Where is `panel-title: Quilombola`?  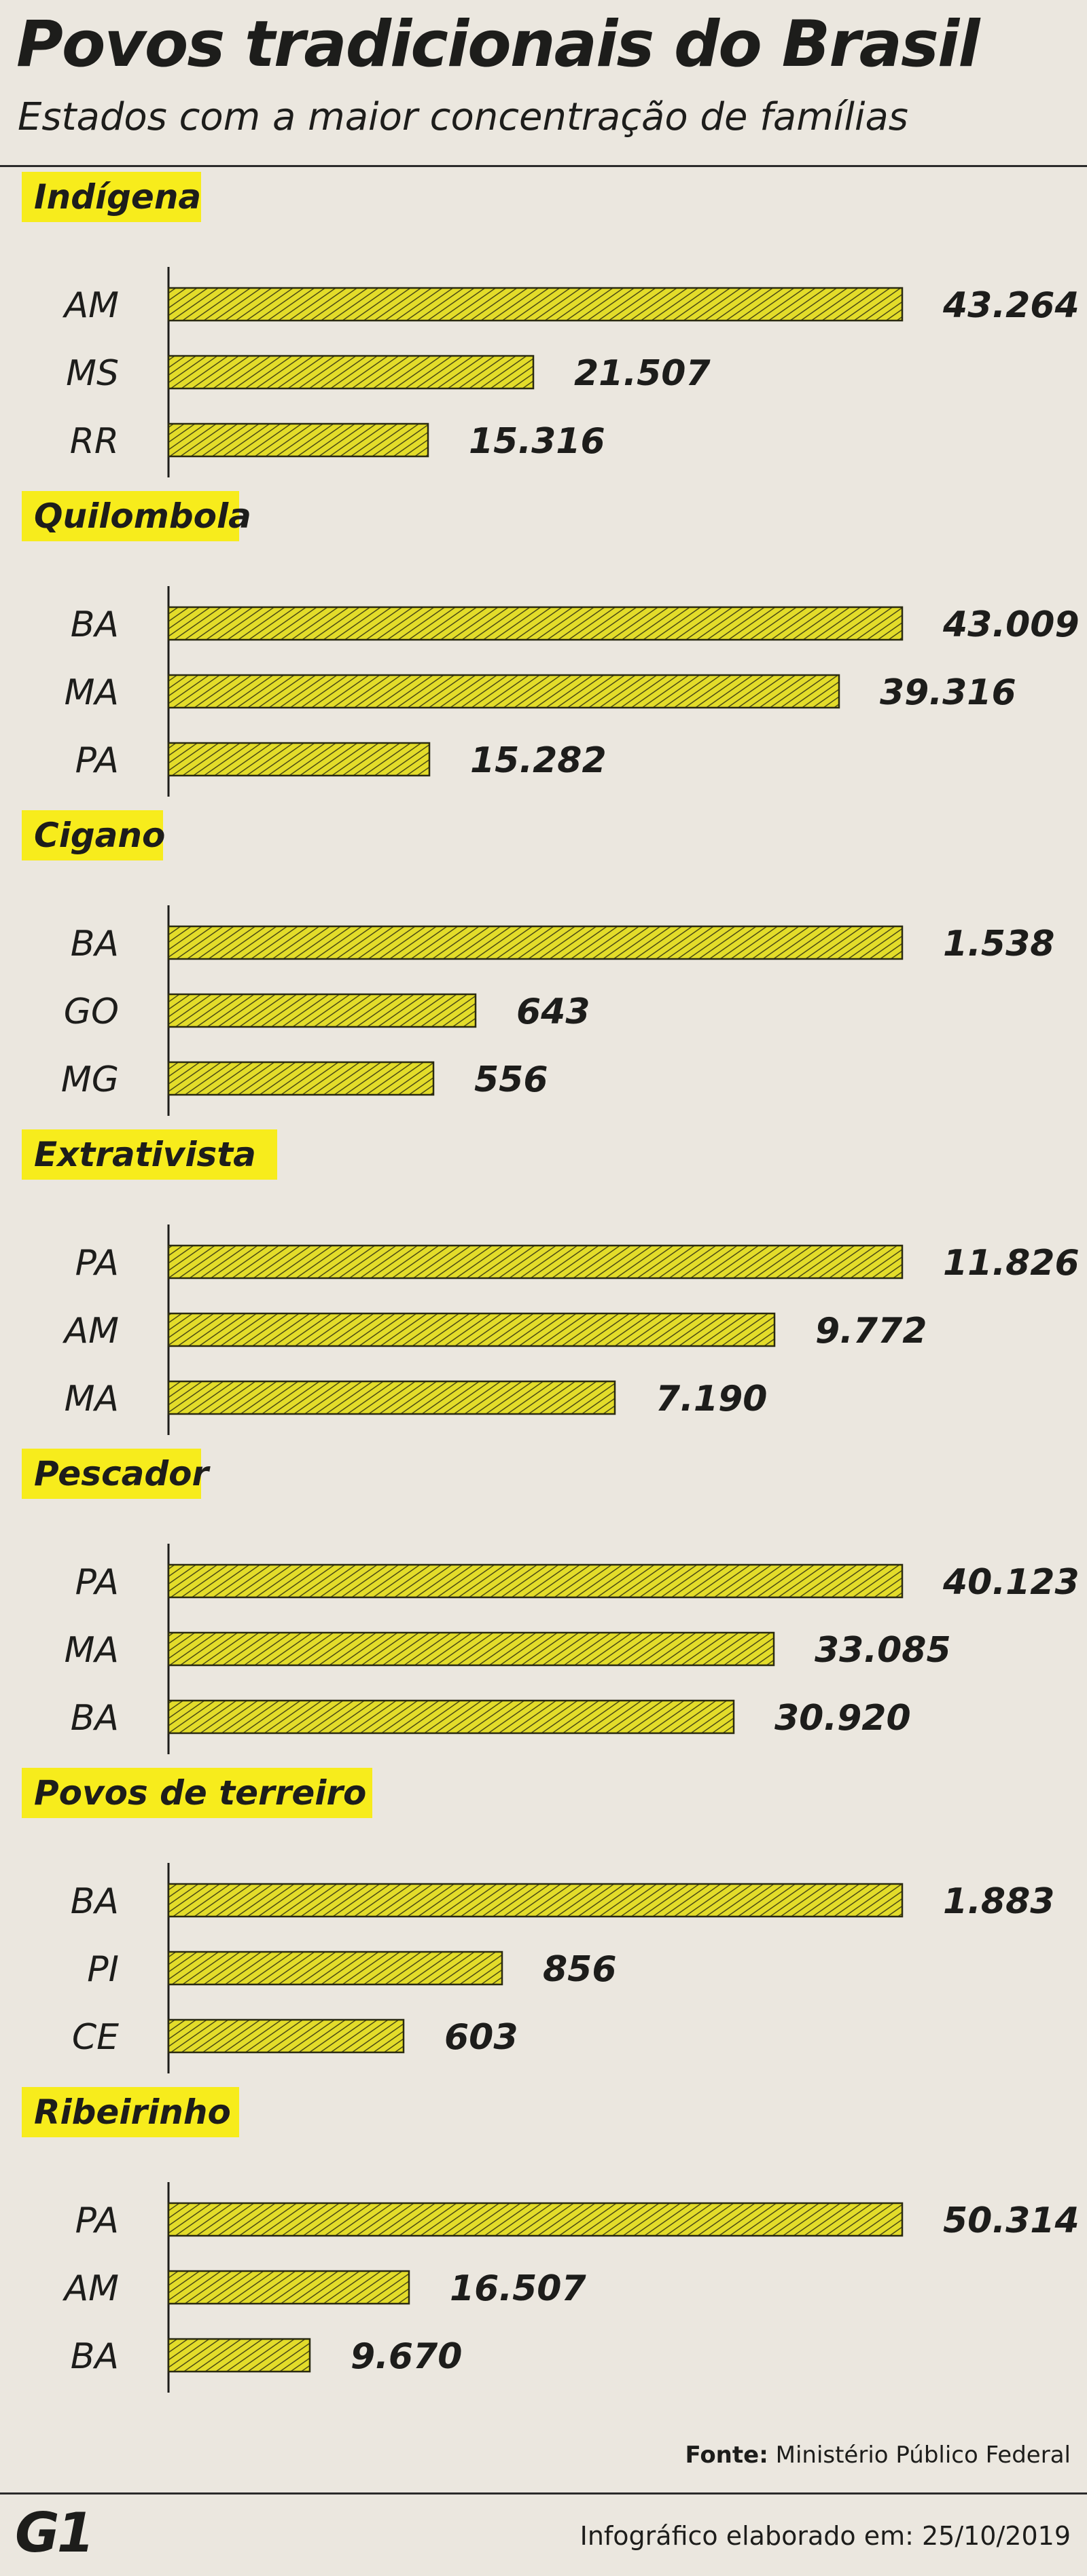
panel-title: Quilombola is located at coordinates (142, 516).